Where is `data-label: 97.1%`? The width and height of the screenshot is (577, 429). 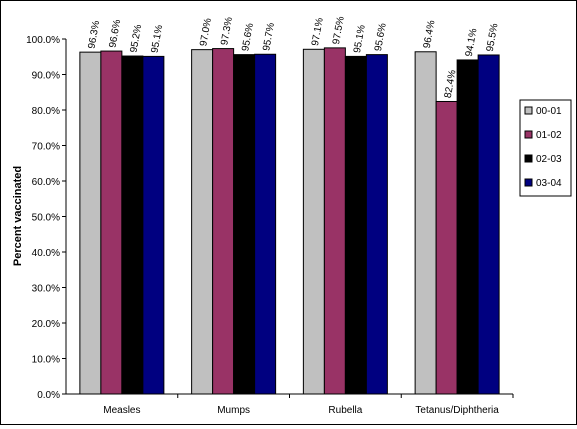
data-label: 97.1% is located at coordinates (318, 32).